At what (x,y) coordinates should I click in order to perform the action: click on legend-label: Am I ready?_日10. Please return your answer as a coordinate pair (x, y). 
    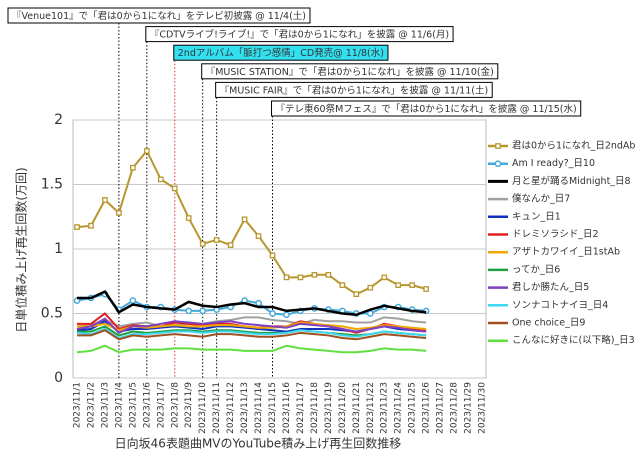
    Looking at the image, I should click on (553, 163).